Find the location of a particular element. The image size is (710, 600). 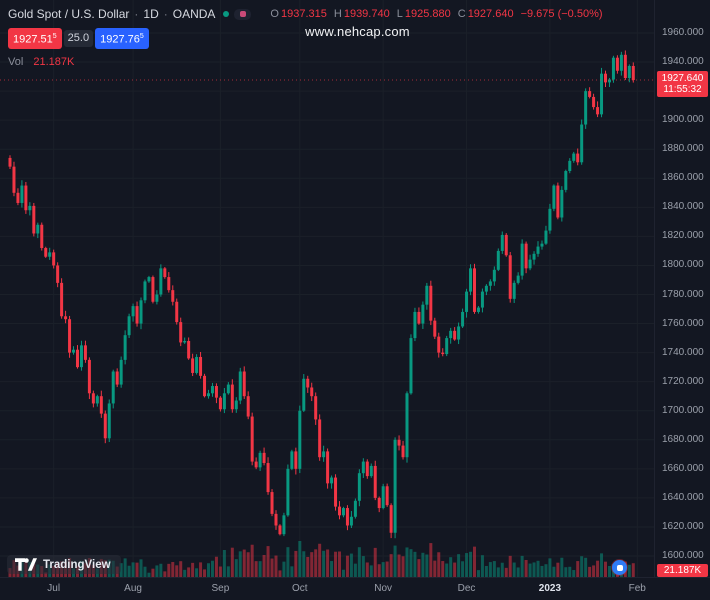

time-tick-label: Oct is located at coordinates (300, 588).